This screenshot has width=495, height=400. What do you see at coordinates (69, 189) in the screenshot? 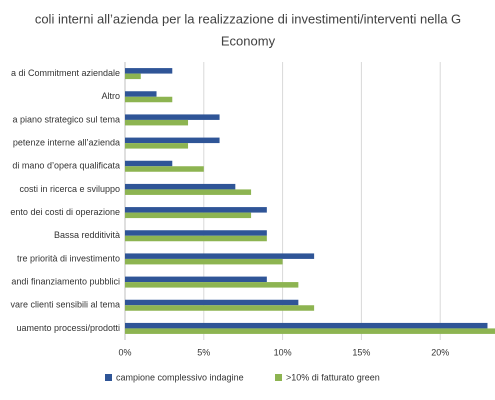
I see `y-tick-label: costi in ricerca e sviluppo` at bounding box center [69, 189].